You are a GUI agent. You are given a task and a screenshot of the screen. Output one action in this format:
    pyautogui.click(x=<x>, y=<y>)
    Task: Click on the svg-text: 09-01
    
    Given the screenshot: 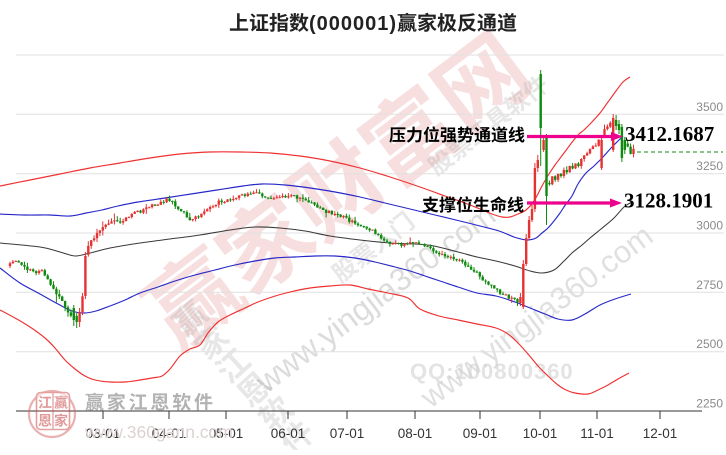 What is the action you would take?
    pyautogui.click(x=480, y=433)
    